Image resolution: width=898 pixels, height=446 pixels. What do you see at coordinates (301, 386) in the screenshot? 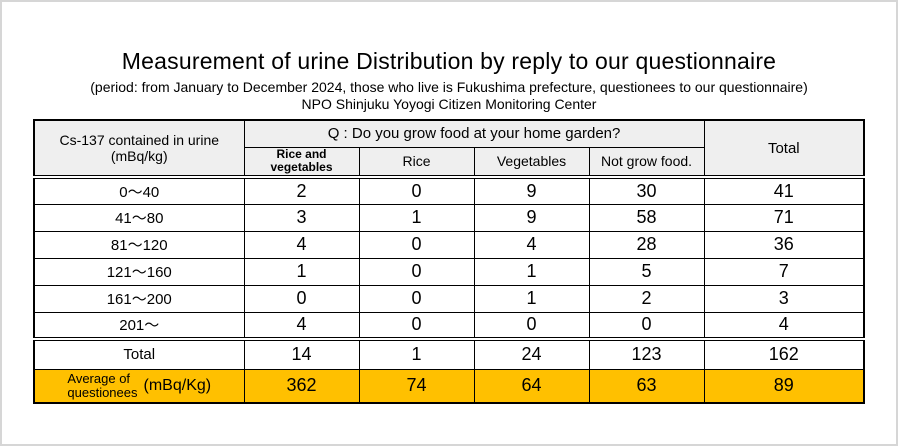
I see `average-value-cell: 362` at bounding box center [301, 386].